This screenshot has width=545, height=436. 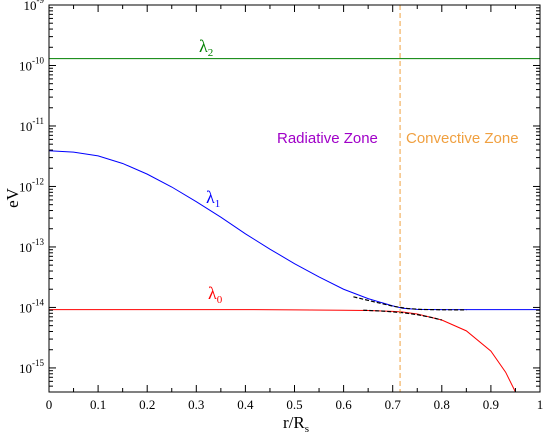 I want to click on lambda-0-label: λ0, so click(x=215, y=294).